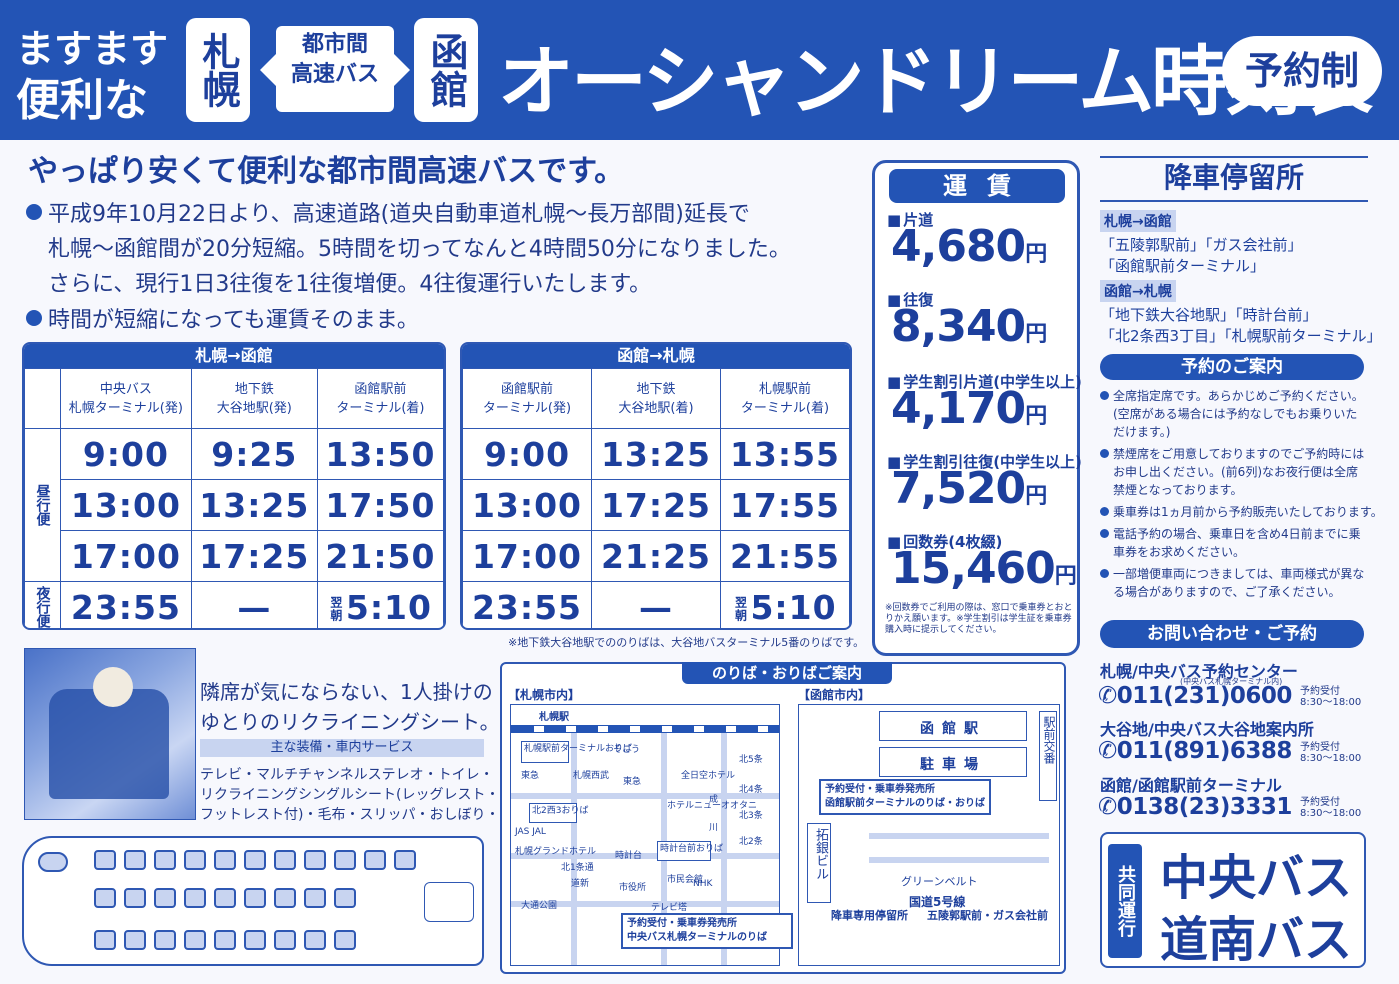 This screenshot has height=984, width=1399. Describe the element at coordinates (969, 246) in the screenshot. I see `fare-price: 4,680円` at that location.